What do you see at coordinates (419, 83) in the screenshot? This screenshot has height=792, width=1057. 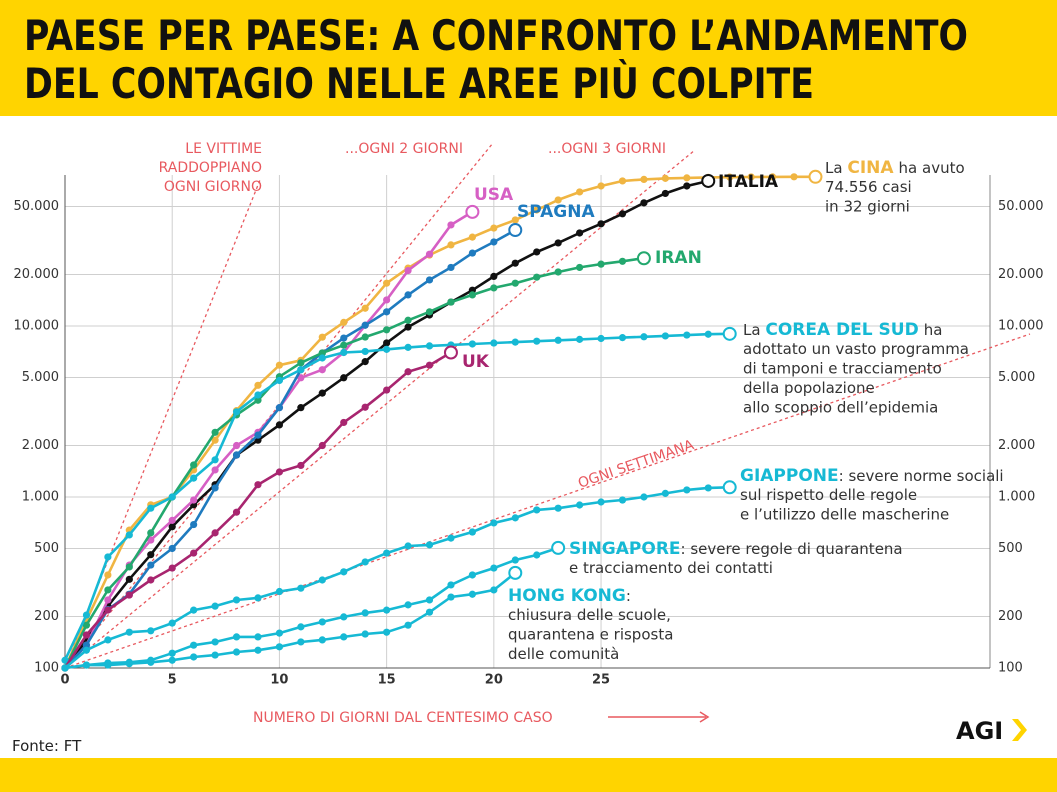 I see `title-line: DEL CONTAGIO NELLE AREE PIÙ COLPITE` at bounding box center [419, 83].